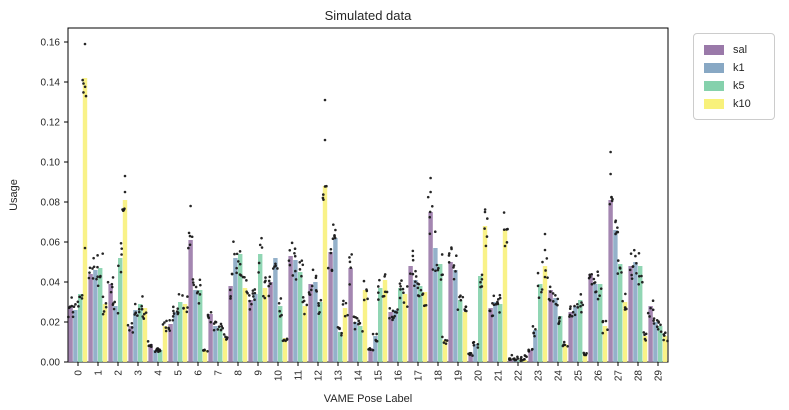  What do you see at coordinates (439, 376) in the screenshot?
I see `x-tick-label: 18` at bounding box center [439, 376].